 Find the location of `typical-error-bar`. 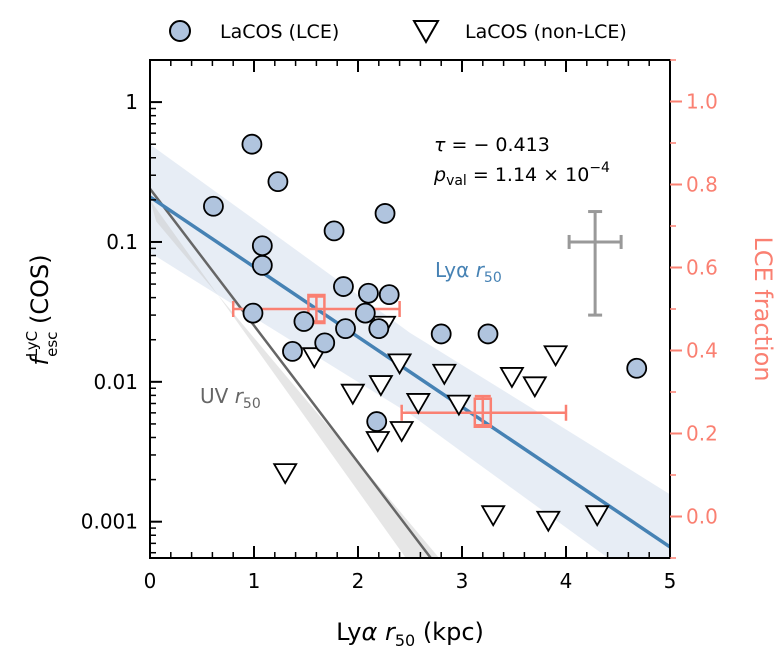

typical-error-bar is located at coordinates (595, 263).